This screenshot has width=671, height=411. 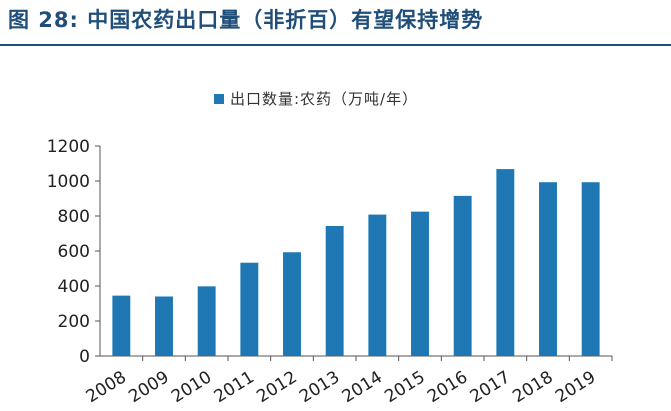 What do you see at coordinates (74, 252) in the screenshot?
I see `y-tick-label: 600` at bounding box center [74, 252].